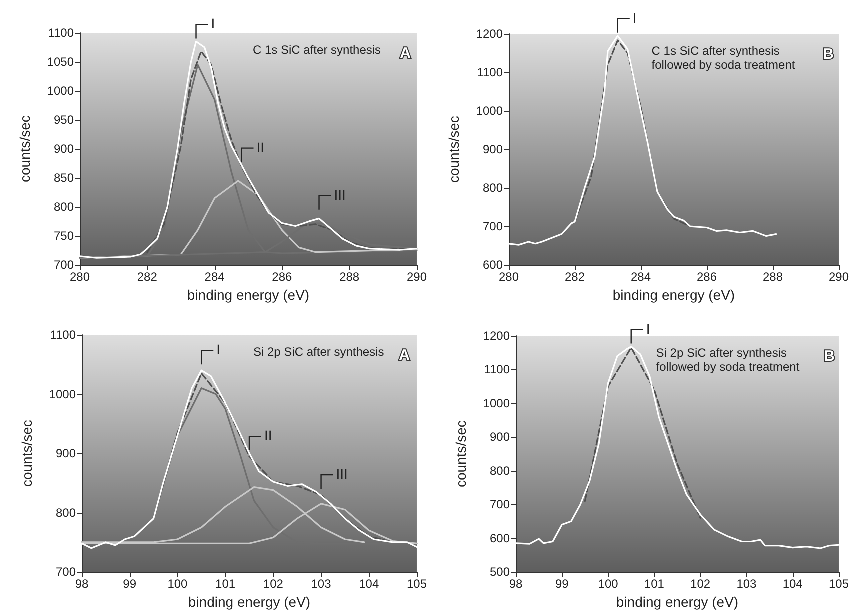 The image size is (852, 614). I want to click on y-tick-label: 750, so click(64, 236).